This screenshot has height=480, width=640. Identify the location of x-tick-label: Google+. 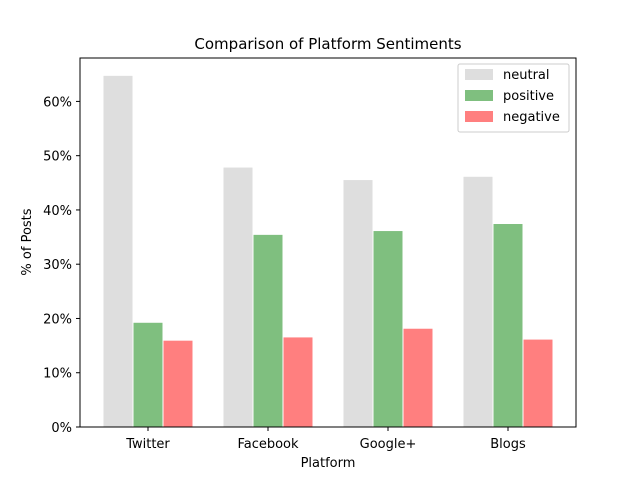
(388, 444).